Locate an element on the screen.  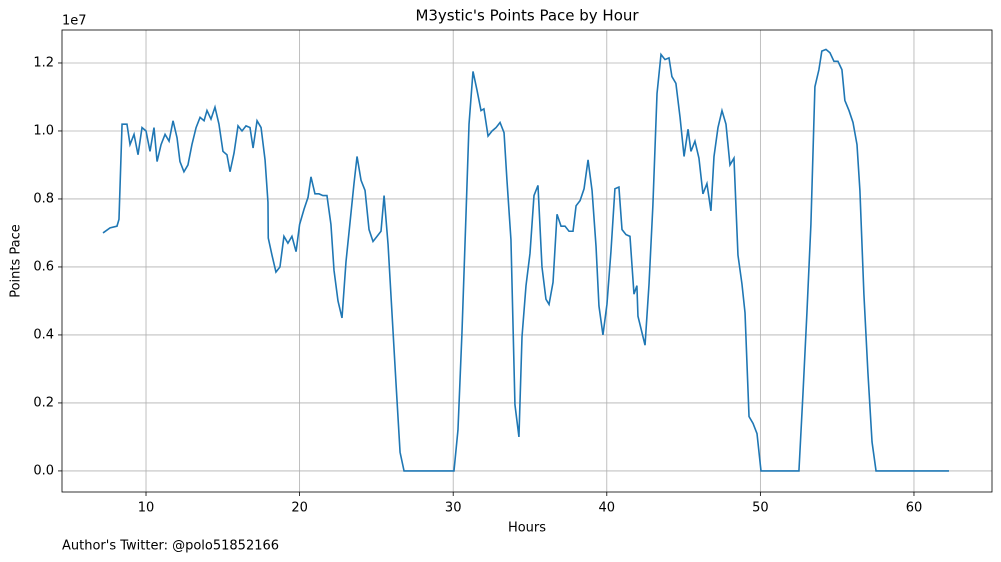
x-tick-label: 20 is located at coordinates (299, 508).